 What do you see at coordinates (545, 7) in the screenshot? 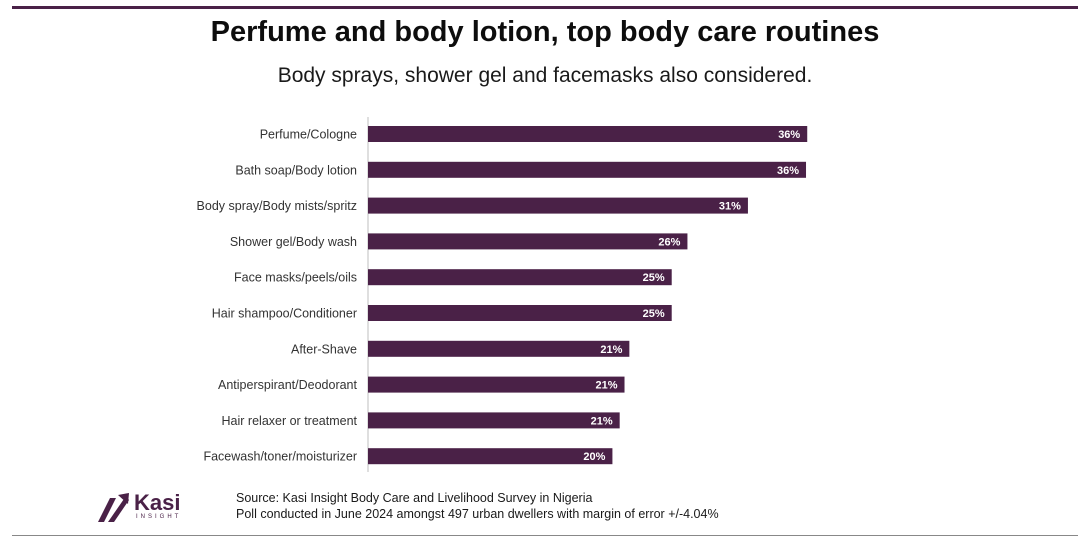
I see `top-rule` at bounding box center [545, 7].